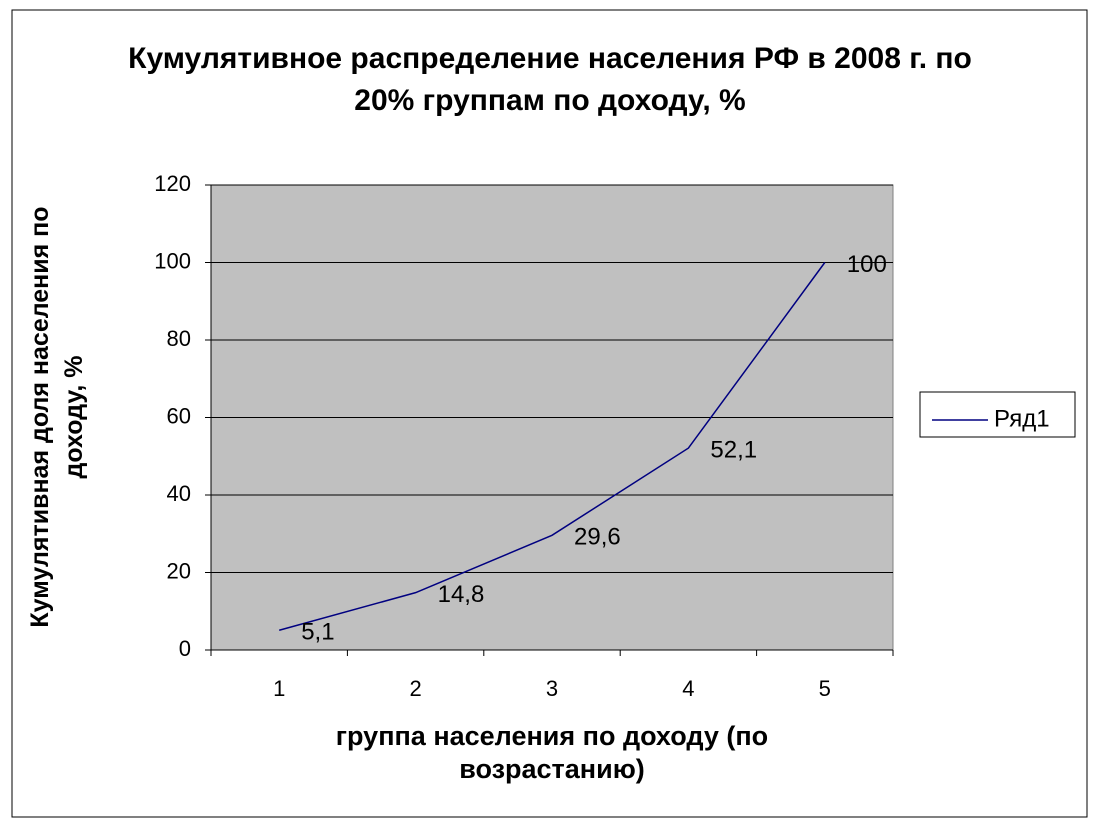 The image size is (1101, 829). What do you see at coordinates (552, 688) in the screenshot?
I see `x-tick-label: 3` at bounding box center [552, 688].